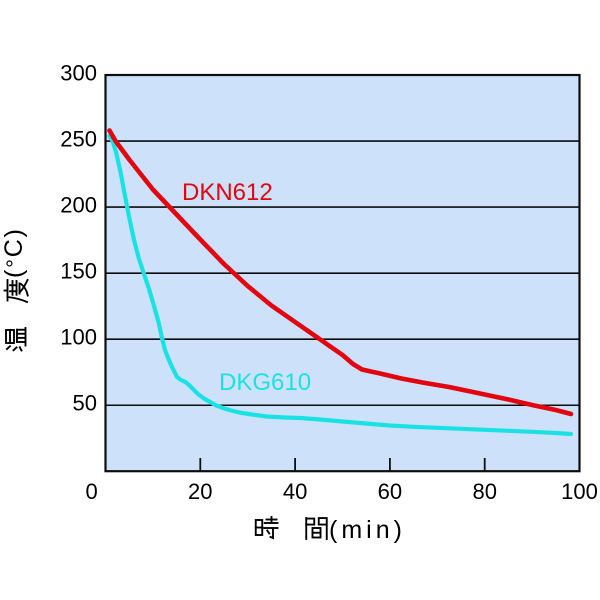 Image resolution: width=600 pixels, height=600 pixels. Describe the element at coordinates (78, 139) in the screenshot. I see `svg-text: 250` at that location.